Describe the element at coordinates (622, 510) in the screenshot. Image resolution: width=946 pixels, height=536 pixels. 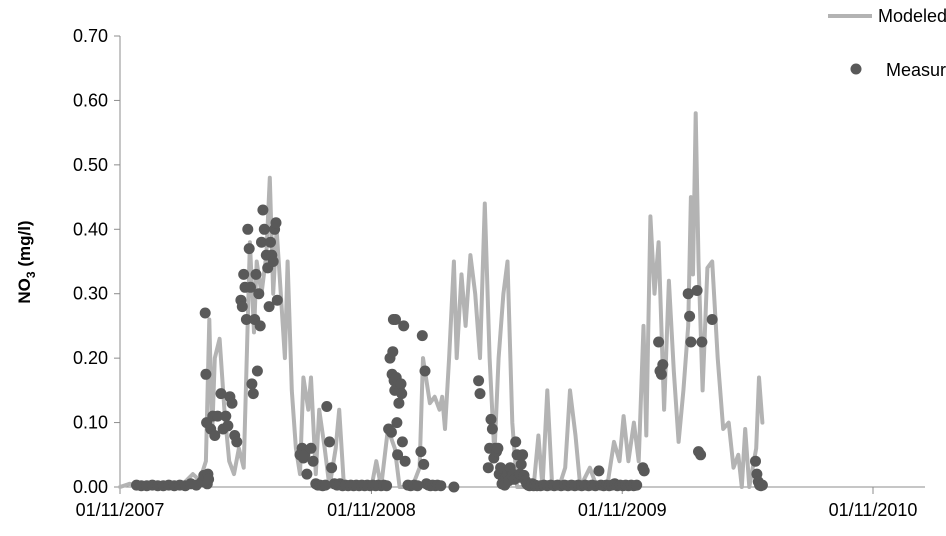
I see `x-tick-label: 01/11/2009` at that location.